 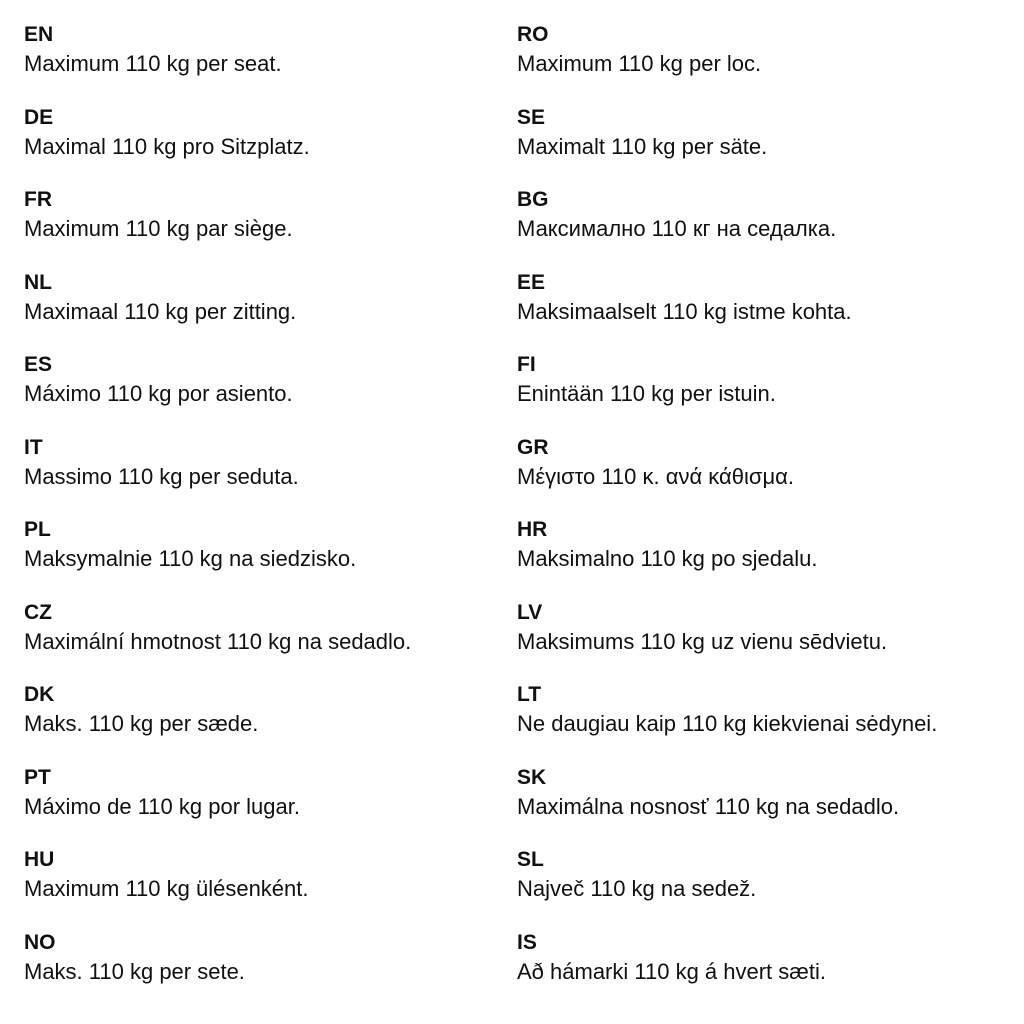 I want to click on language-code: BG, so click(x=533, y=199).